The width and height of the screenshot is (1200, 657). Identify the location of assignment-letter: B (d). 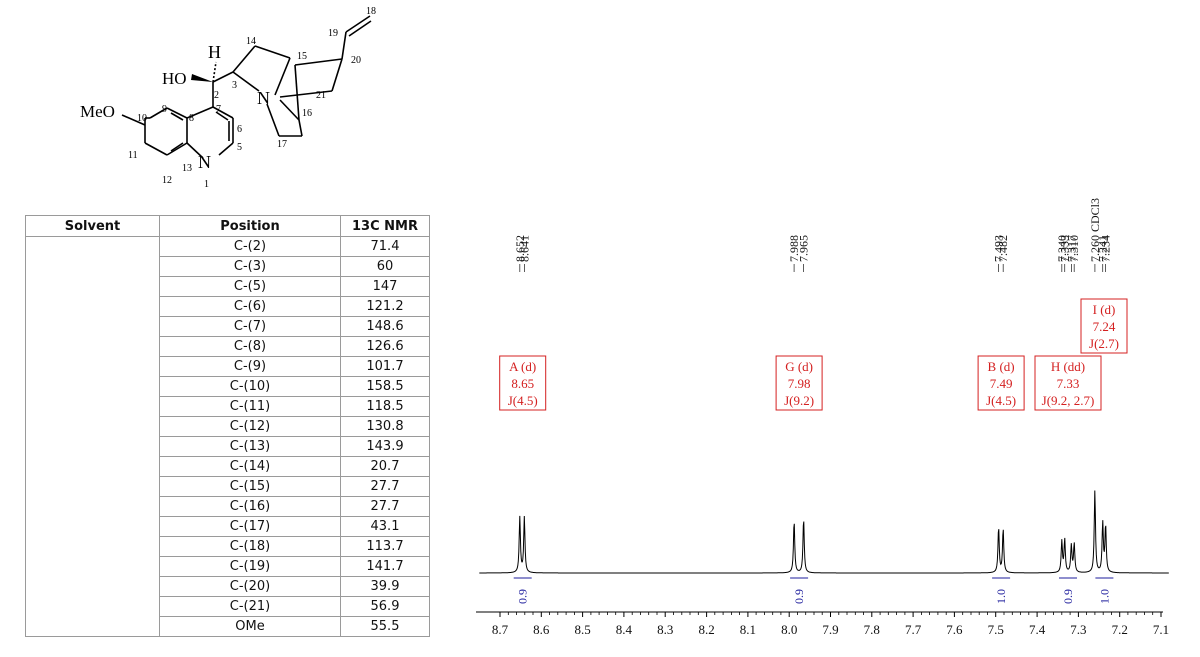
(1001, 366).